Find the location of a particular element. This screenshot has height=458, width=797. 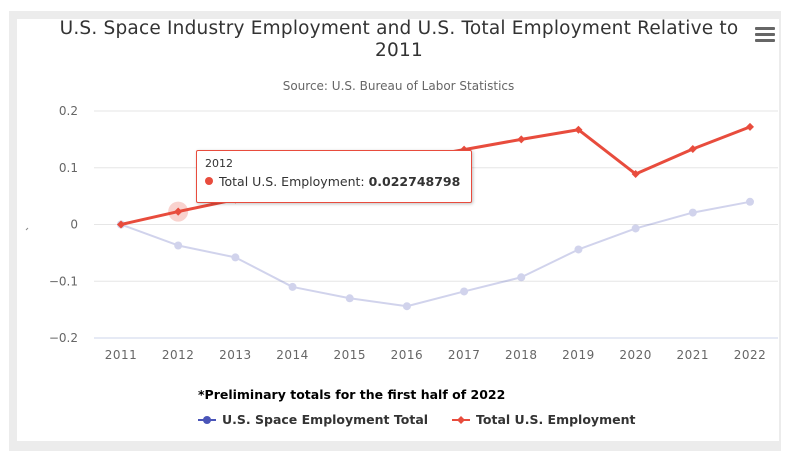

x-tick-label: 2022 is located at coordinates (750, 355).